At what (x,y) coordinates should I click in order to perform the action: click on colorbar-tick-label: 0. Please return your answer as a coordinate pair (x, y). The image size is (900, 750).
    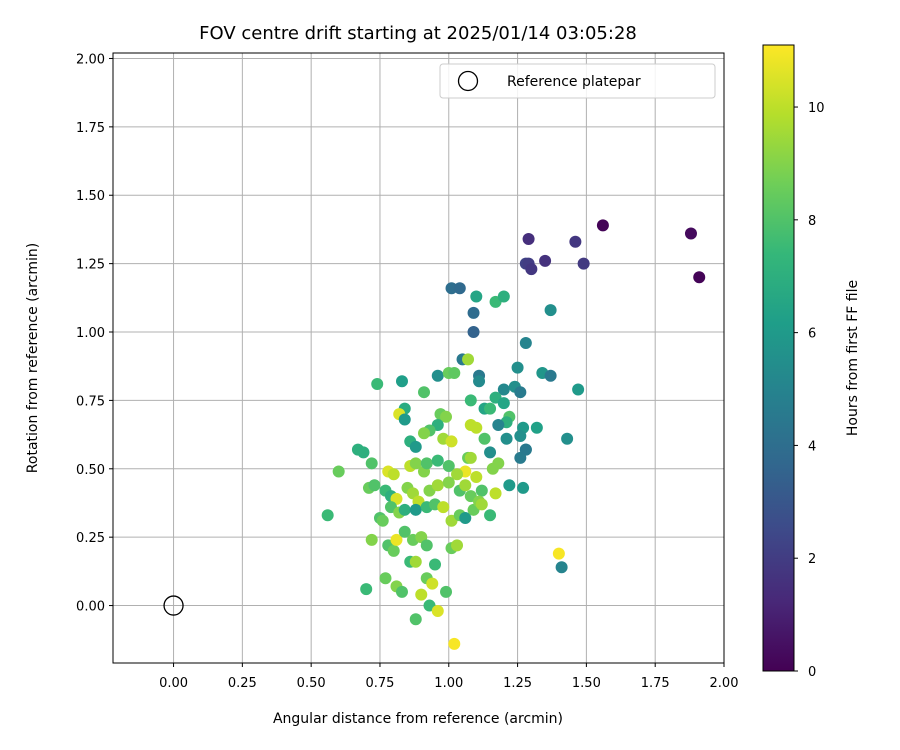
    Looking at the image, I should click on (812, 672).